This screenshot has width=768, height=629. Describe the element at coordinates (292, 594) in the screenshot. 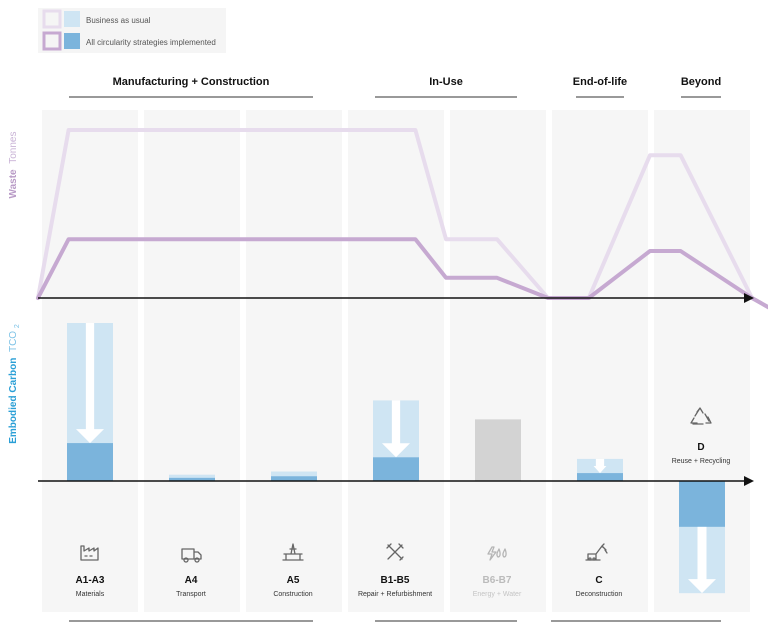

I see `stage-name-a5: Construction` at that location.